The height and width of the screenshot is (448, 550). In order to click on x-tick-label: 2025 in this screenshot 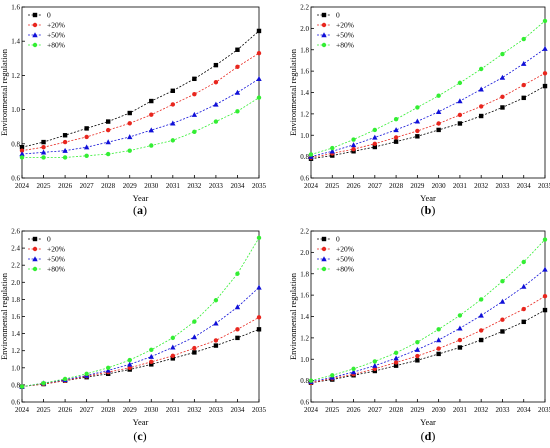, I will do `click(44, 410)`.